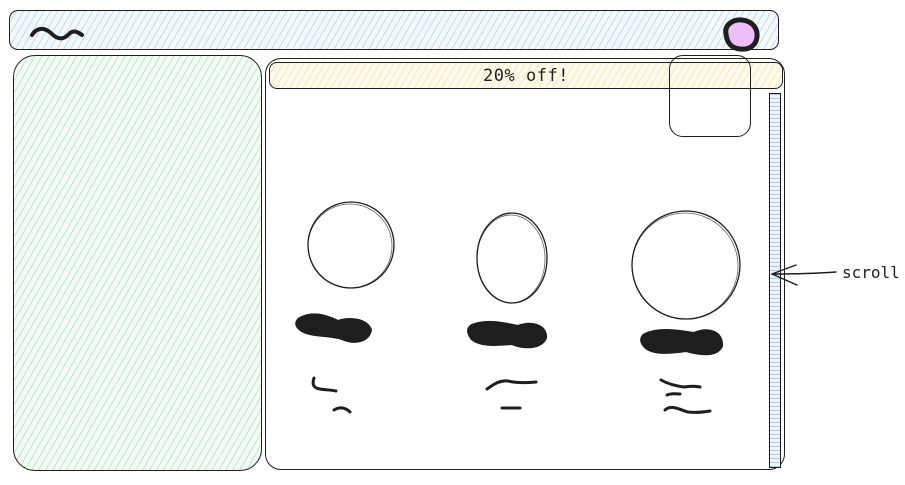 This screenshot has height=485, width=905. I want to click on promo-banner: 20% off!, so click(526, 75).